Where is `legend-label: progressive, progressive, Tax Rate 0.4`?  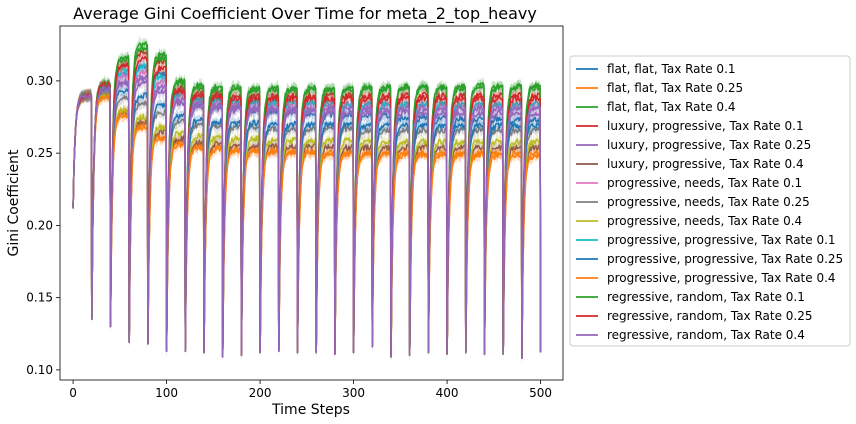 legend-label: progressive, progressive, Tax Rate 0.4 is located at coordinates (721, 278).